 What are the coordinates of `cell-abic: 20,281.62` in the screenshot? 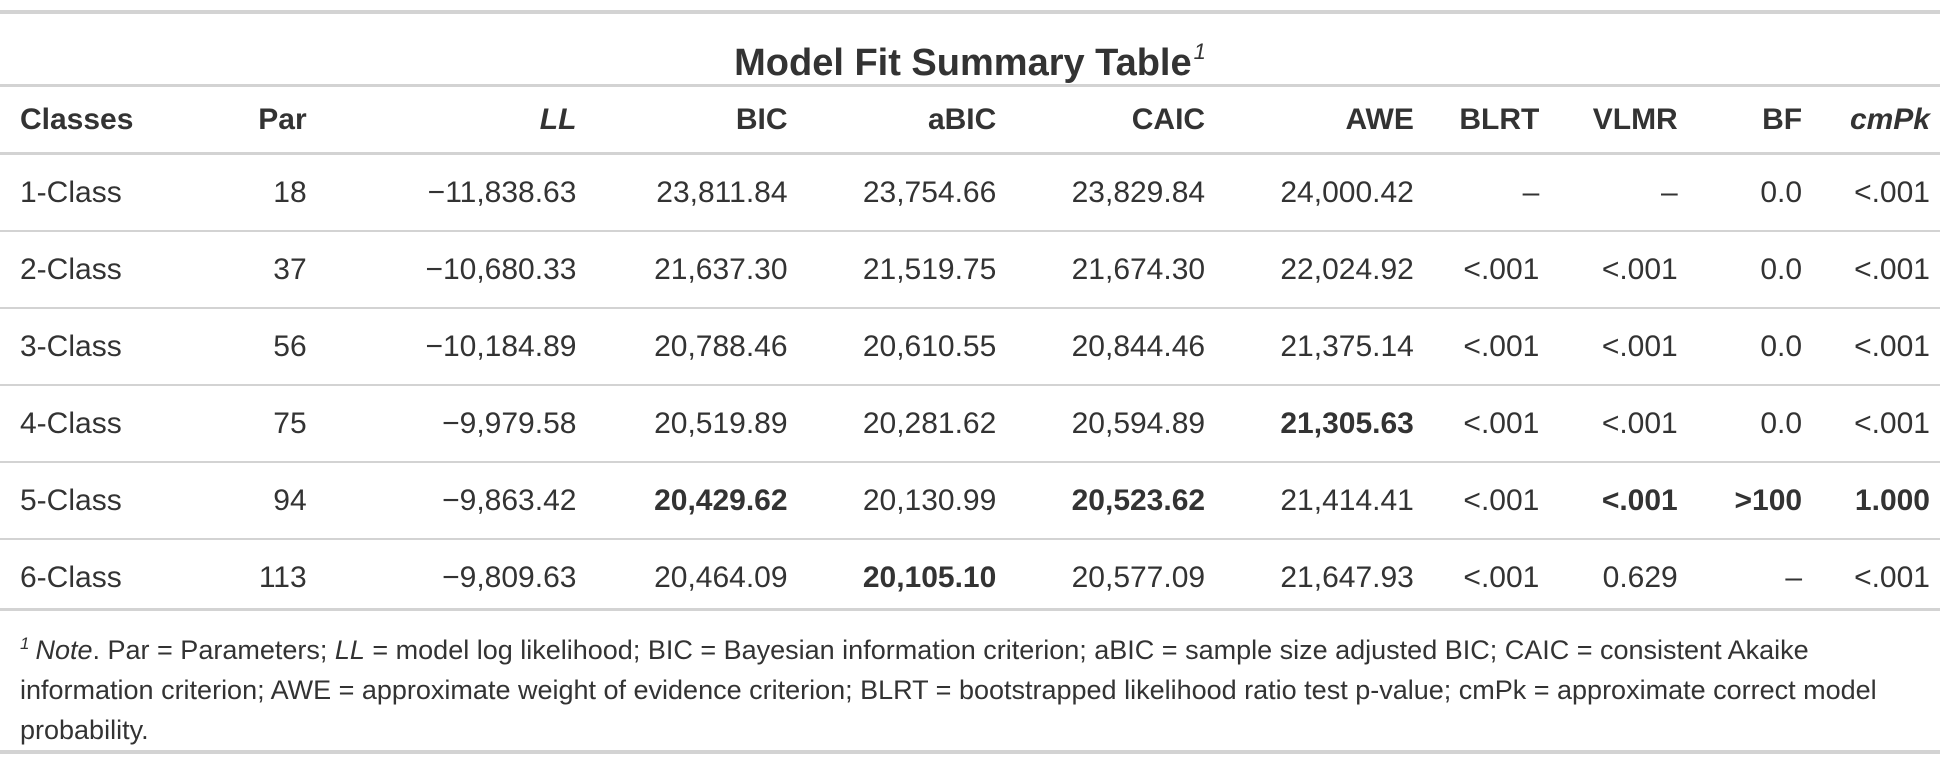 It's located at (902, 424).